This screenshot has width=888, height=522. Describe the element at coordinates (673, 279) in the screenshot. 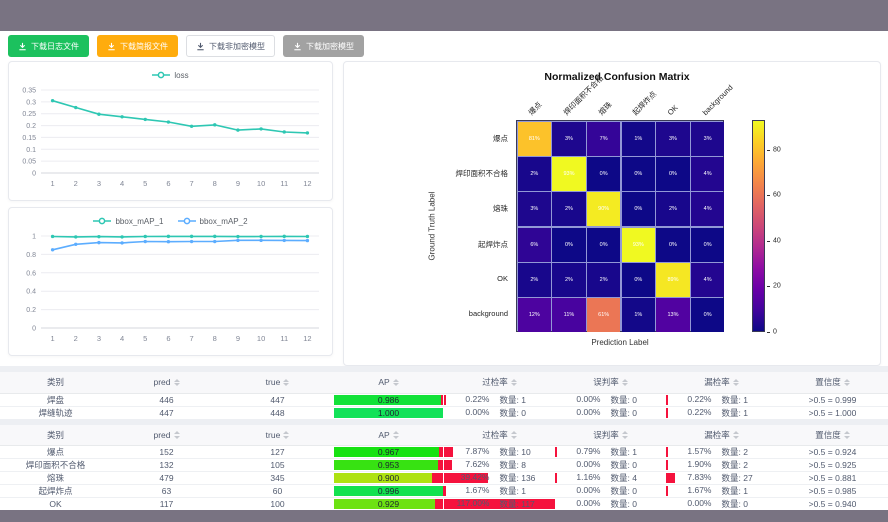

I see `matrix-cell-value: 89%` at that location.